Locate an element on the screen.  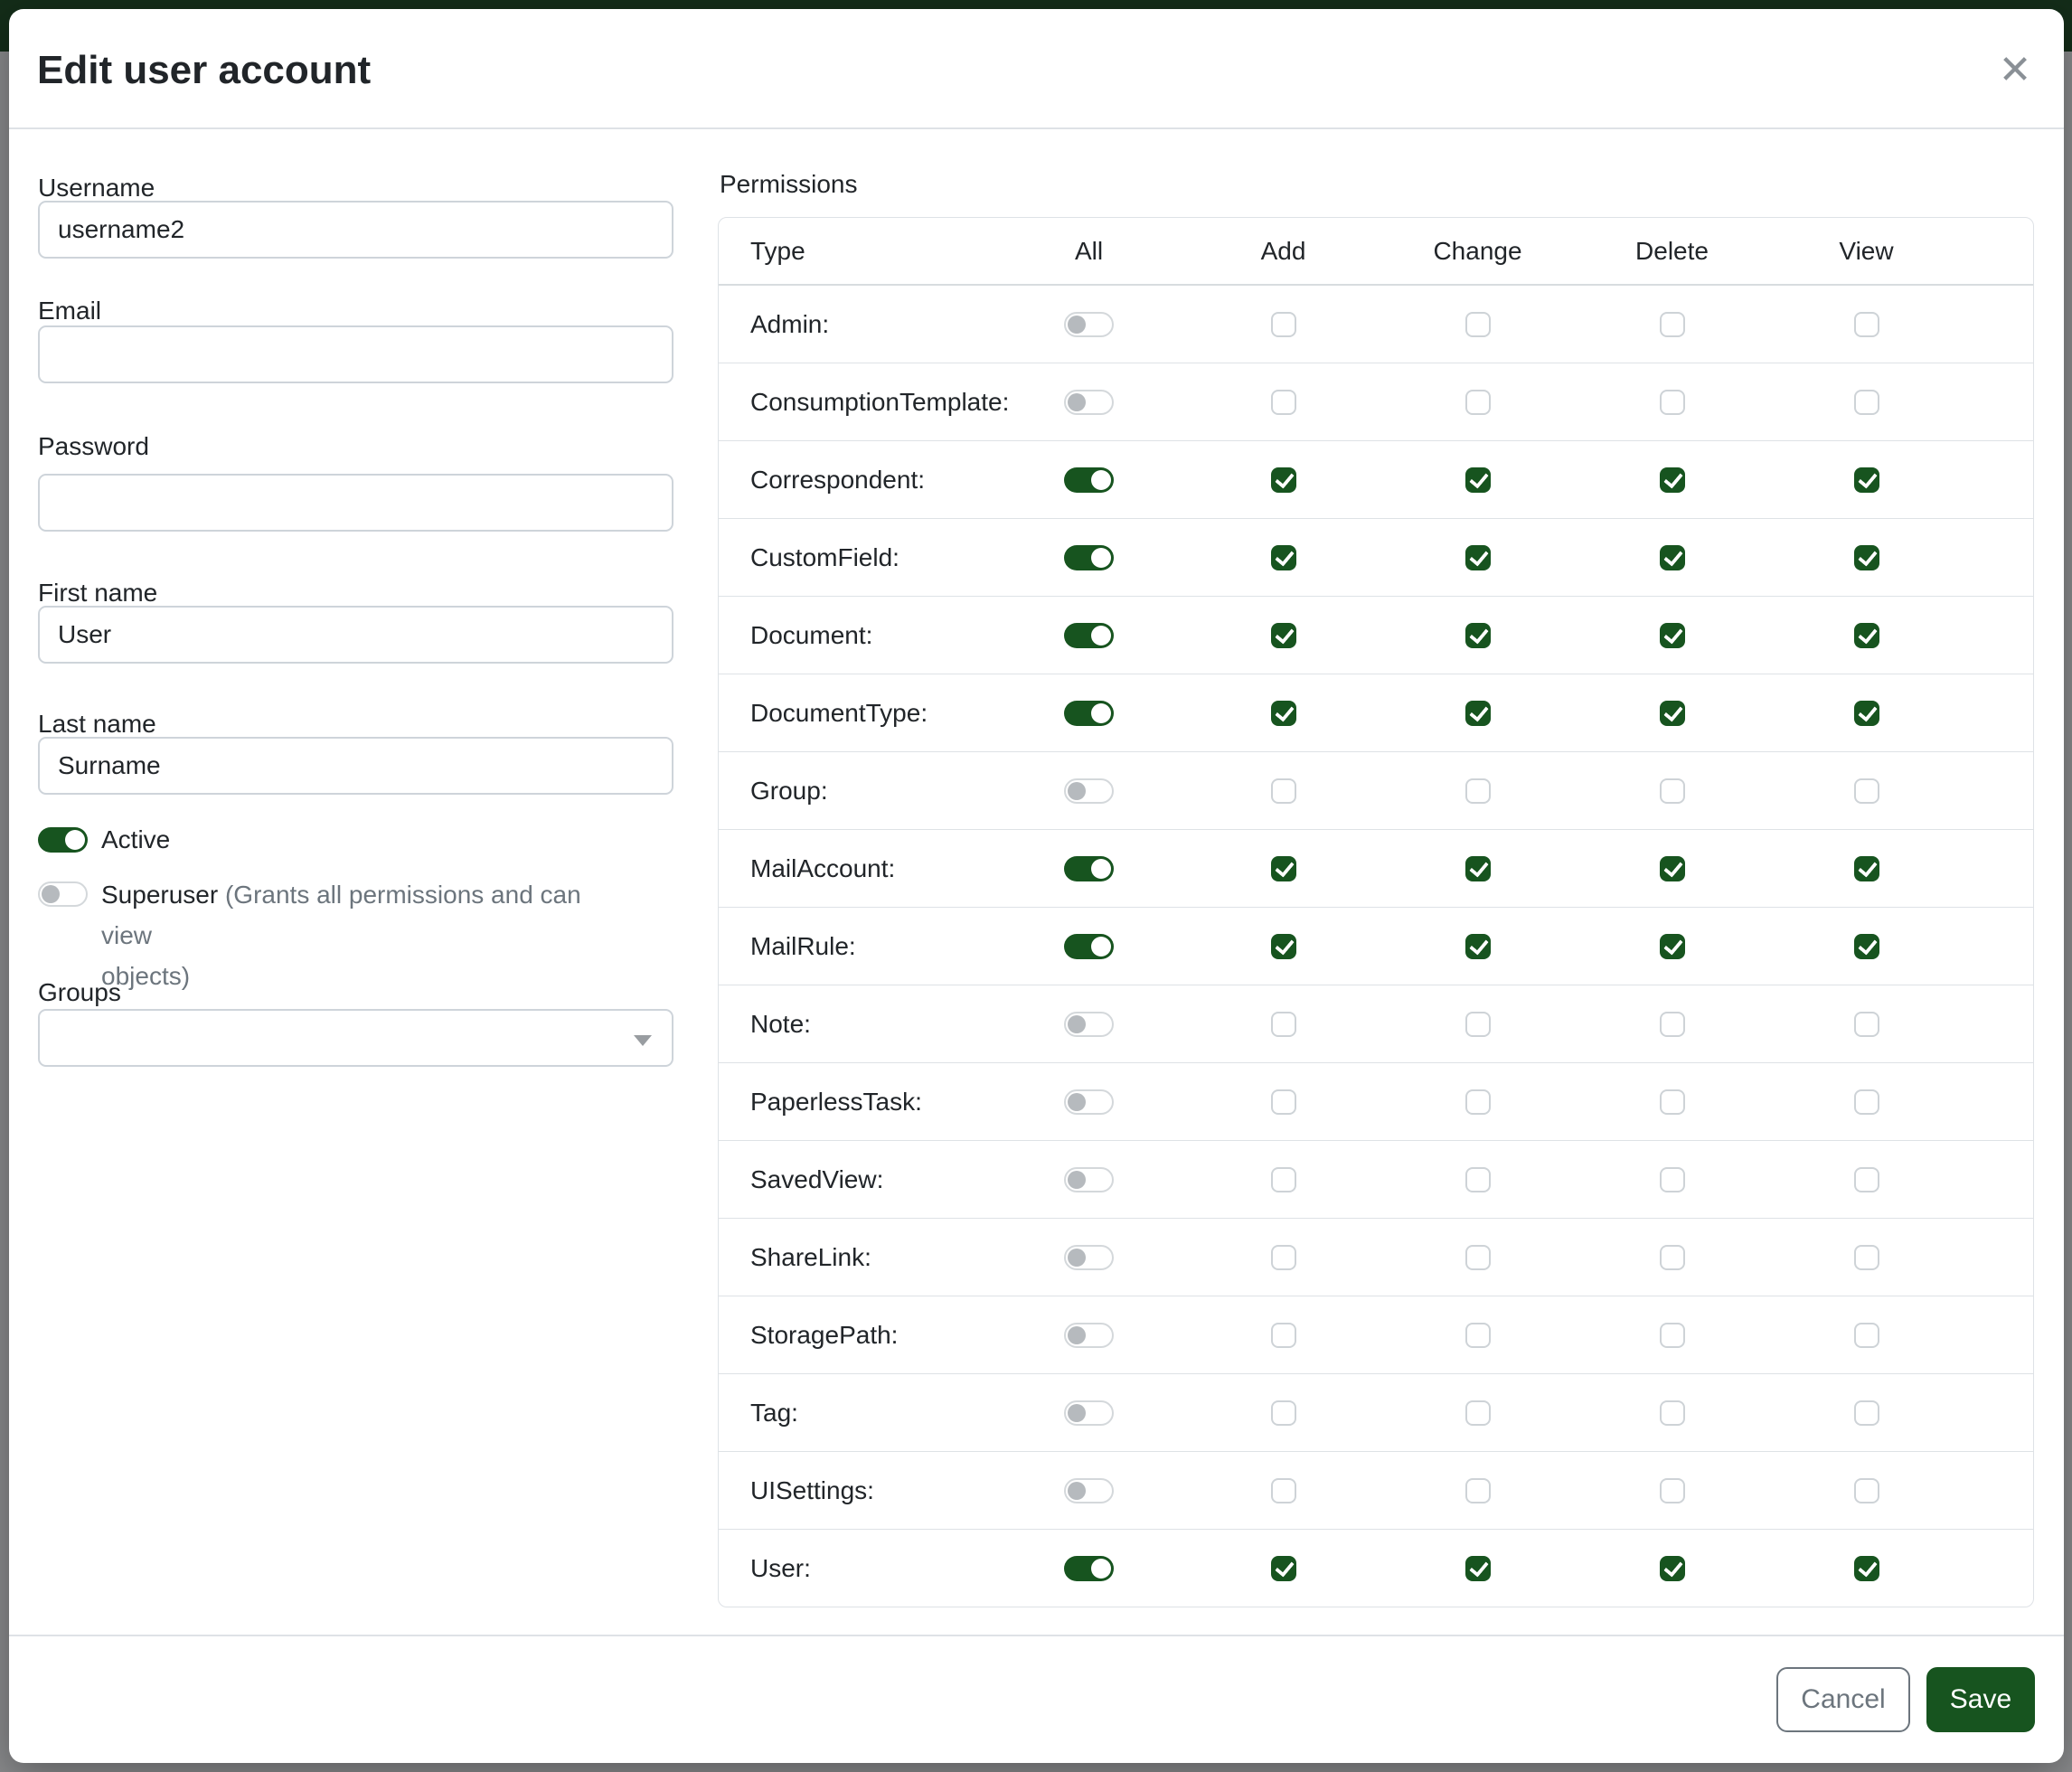
permission-type-label: Admin: is located at coordinates (790, 323).